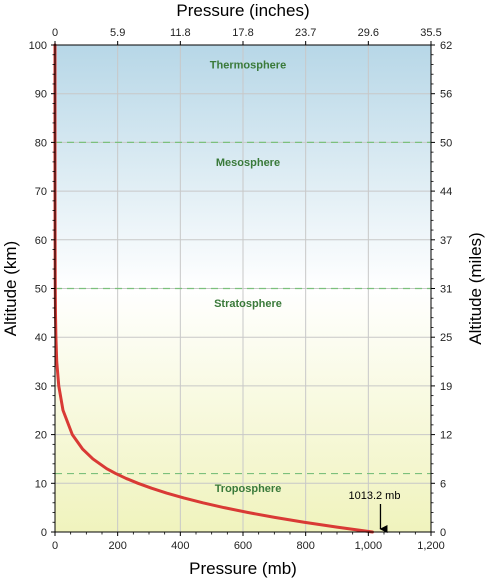  Describe the element at coordinates (41, 143) in the screenshot. I see `y-left-tick-label: 80` at that location.